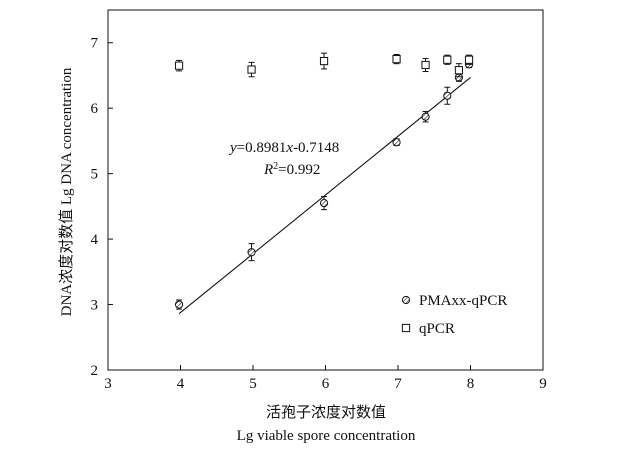 This screenshot has height=463, width=641. What do you see at coordinates (108, 384) in the screenshot?
I see `x-tick-label: 3` at bounding box center [108, 384].